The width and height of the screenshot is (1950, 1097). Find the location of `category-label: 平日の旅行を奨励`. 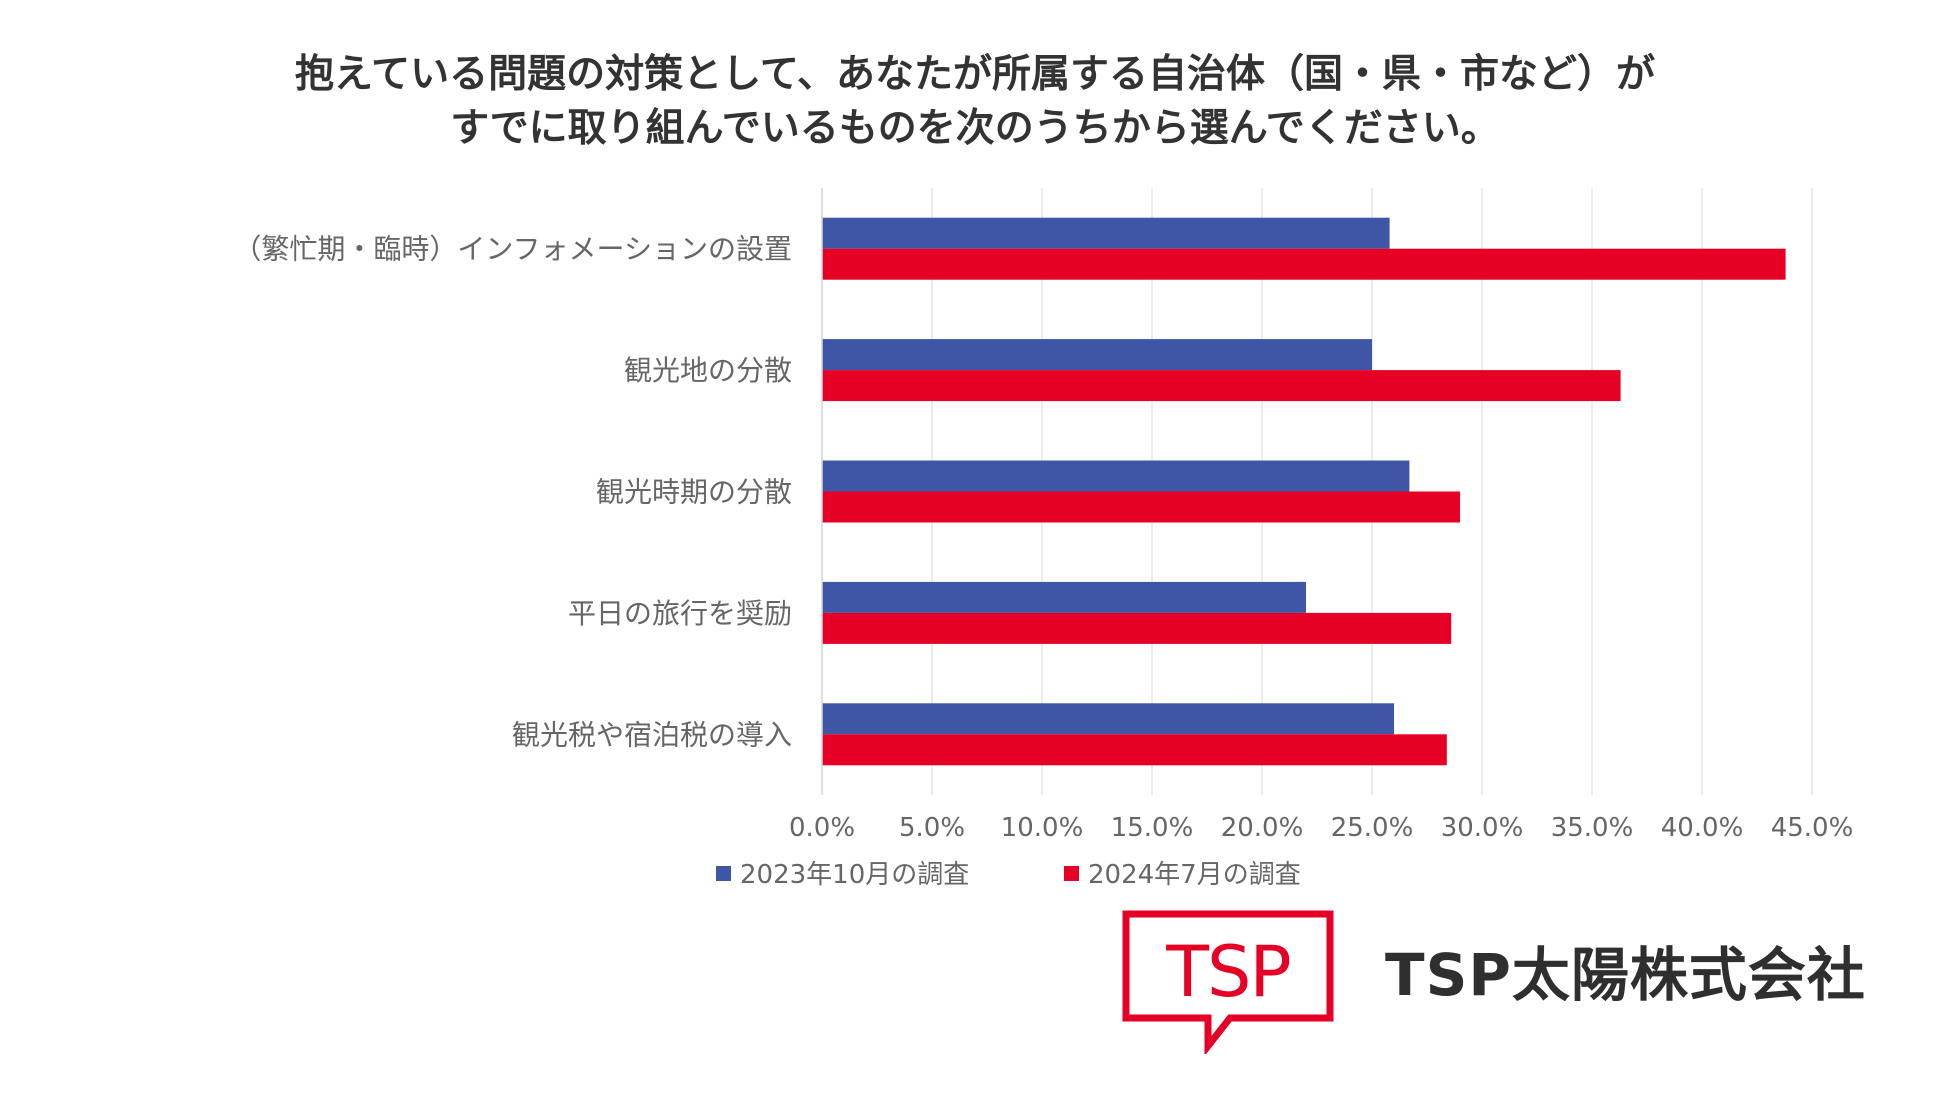

category-label: 平日の旅行を奨励 is located at coordinates (680, 613).